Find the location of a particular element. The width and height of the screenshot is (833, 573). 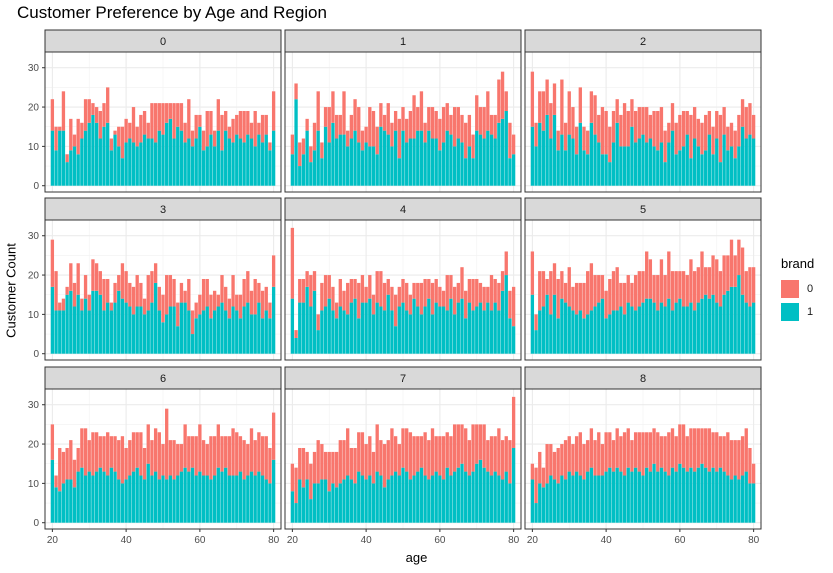

facet-strip-label: 8 is located at coordinates (643, 379).